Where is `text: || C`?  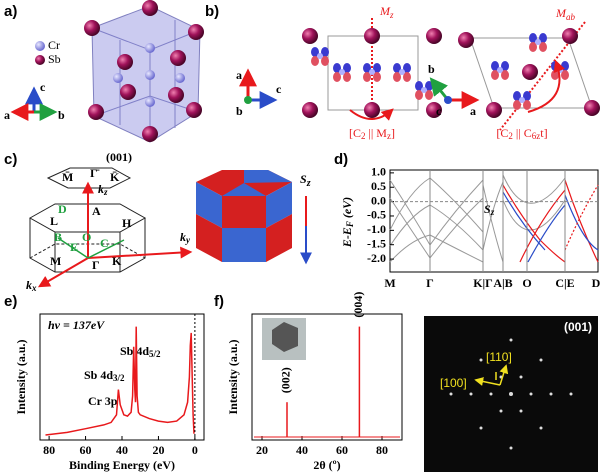
text: || C is located at coordinates (522, 133).